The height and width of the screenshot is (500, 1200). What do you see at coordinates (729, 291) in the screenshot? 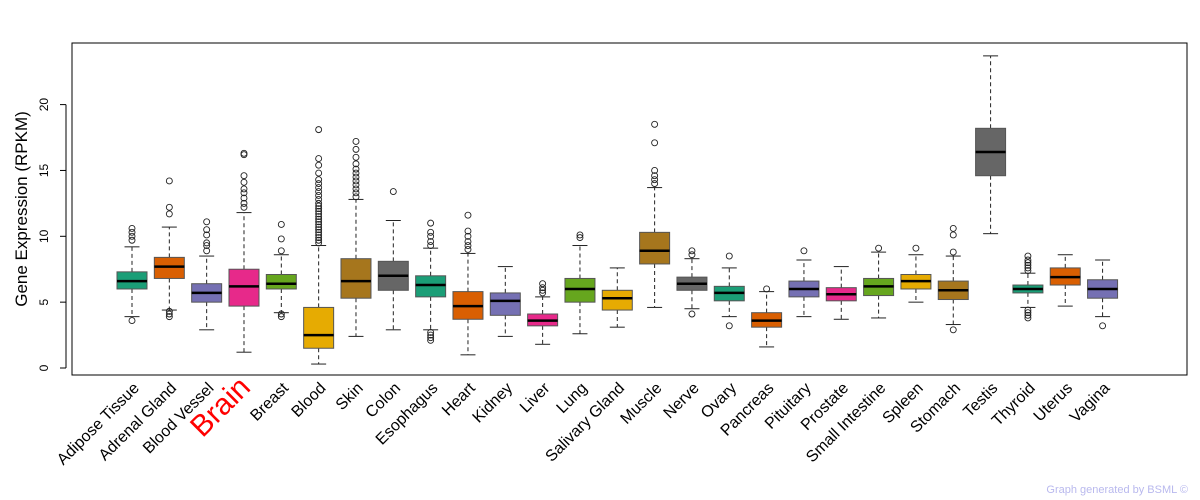
I see `box-ovary` at bounding box center [729, 291].